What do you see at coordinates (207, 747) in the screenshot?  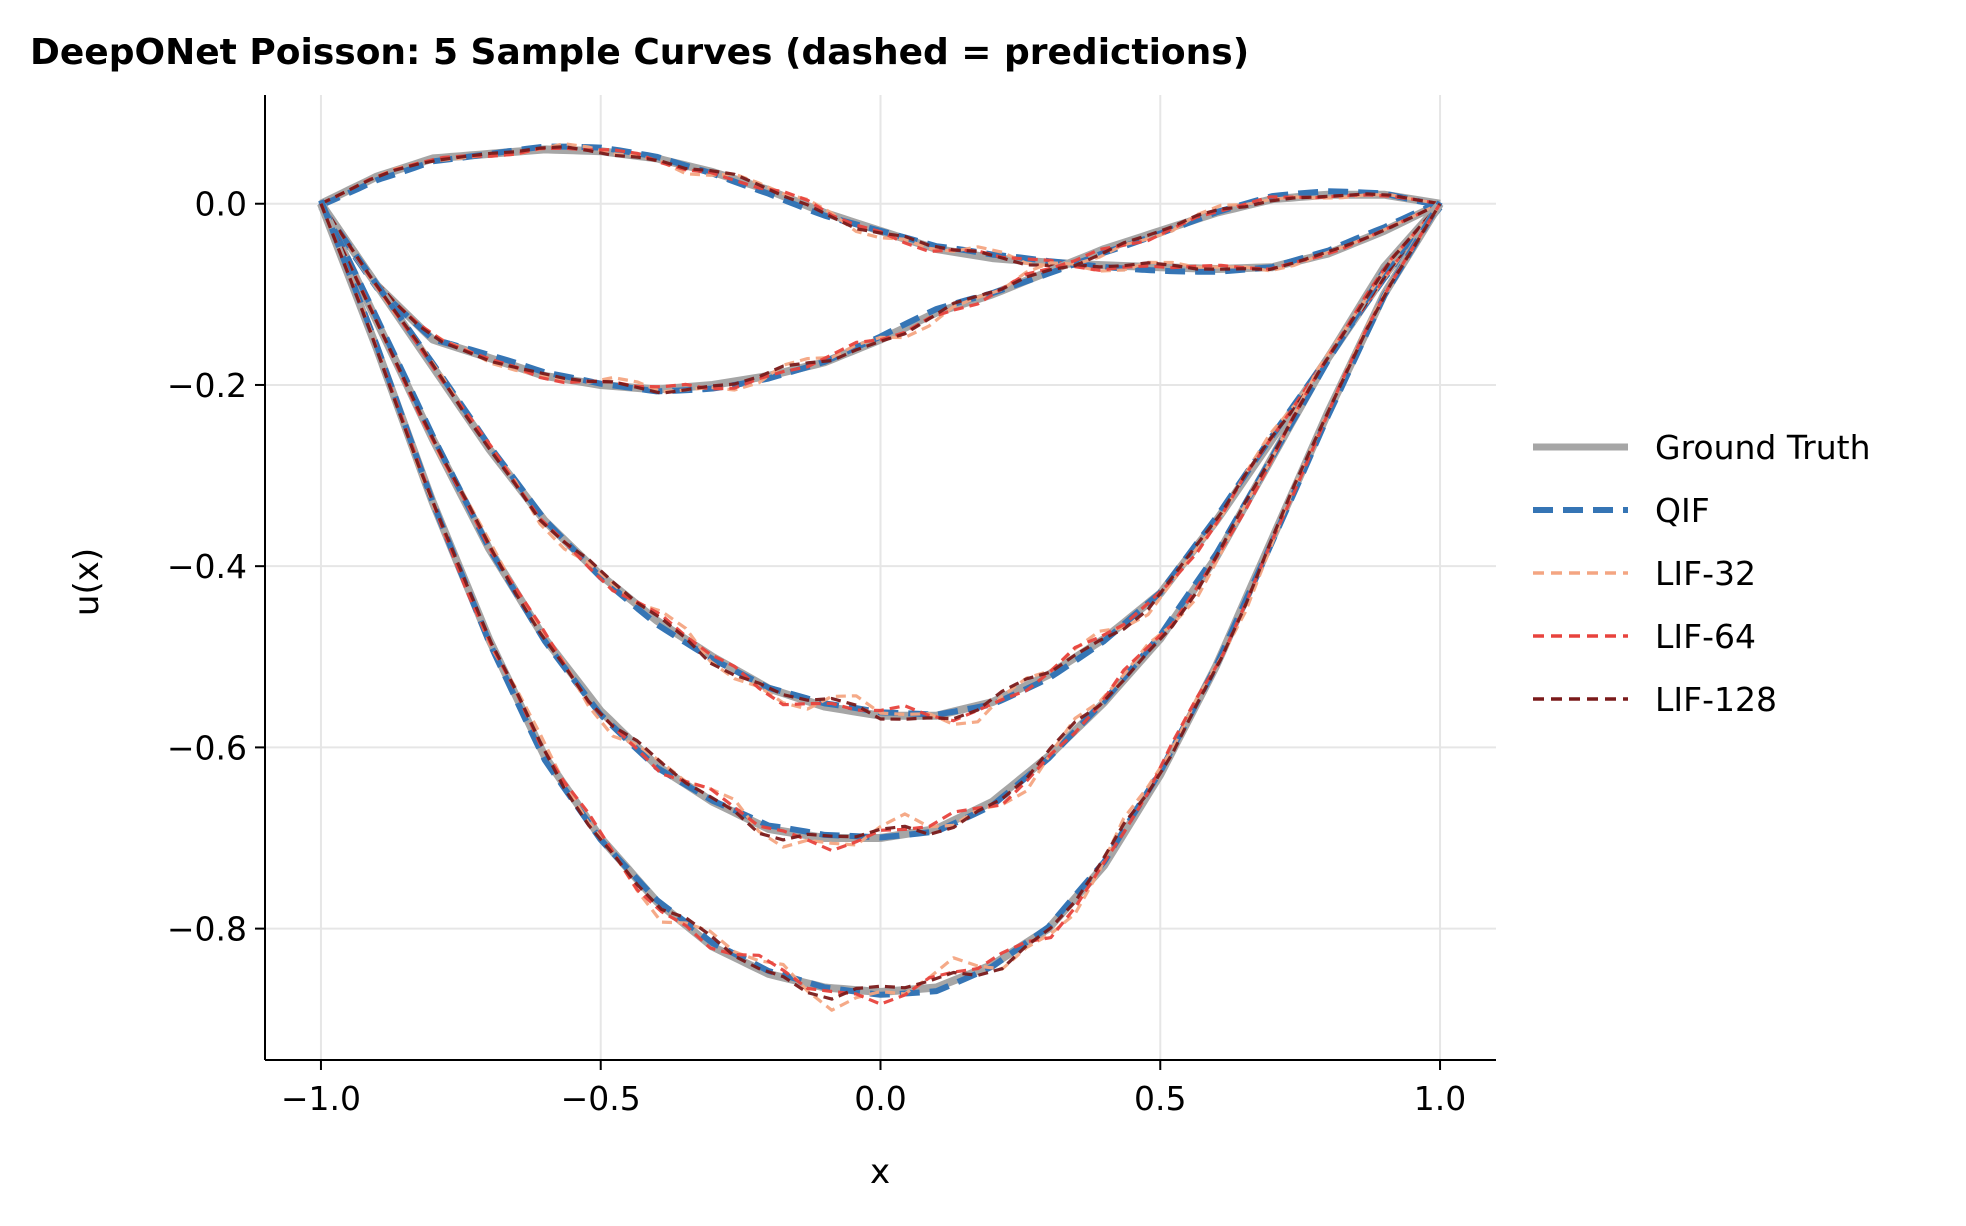 I see `y-tick-label: −0.6` at bounding box center [207, 747].